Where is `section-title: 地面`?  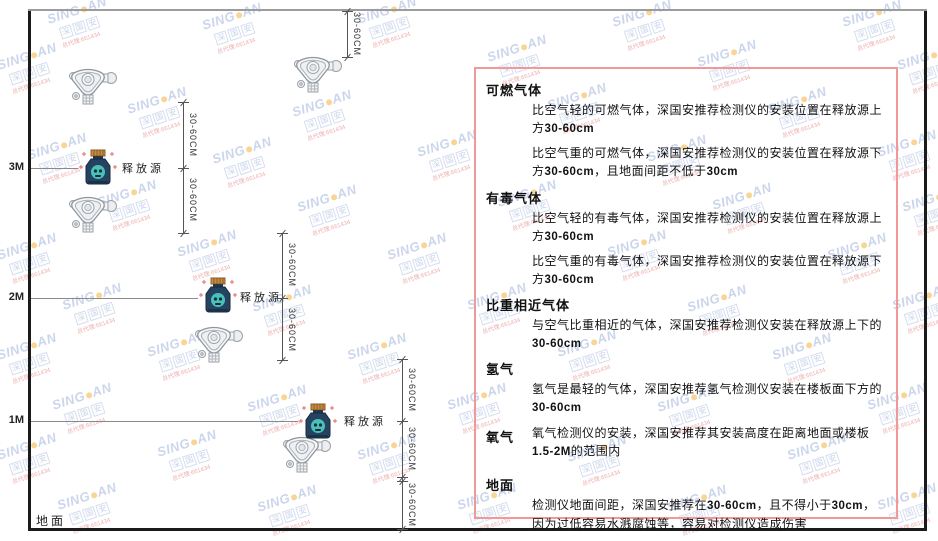
section-title: 地面 is located at coordinates (500, 485).